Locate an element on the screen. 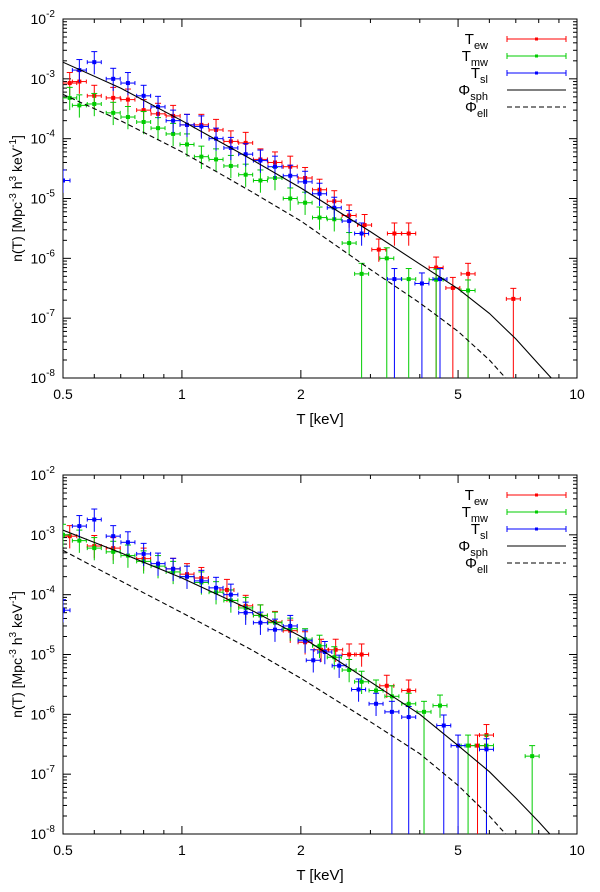 The height and width of the screenshot is (892, 600). y-tick-label: 10⁻⁵ is located at coordinates (43, 654).